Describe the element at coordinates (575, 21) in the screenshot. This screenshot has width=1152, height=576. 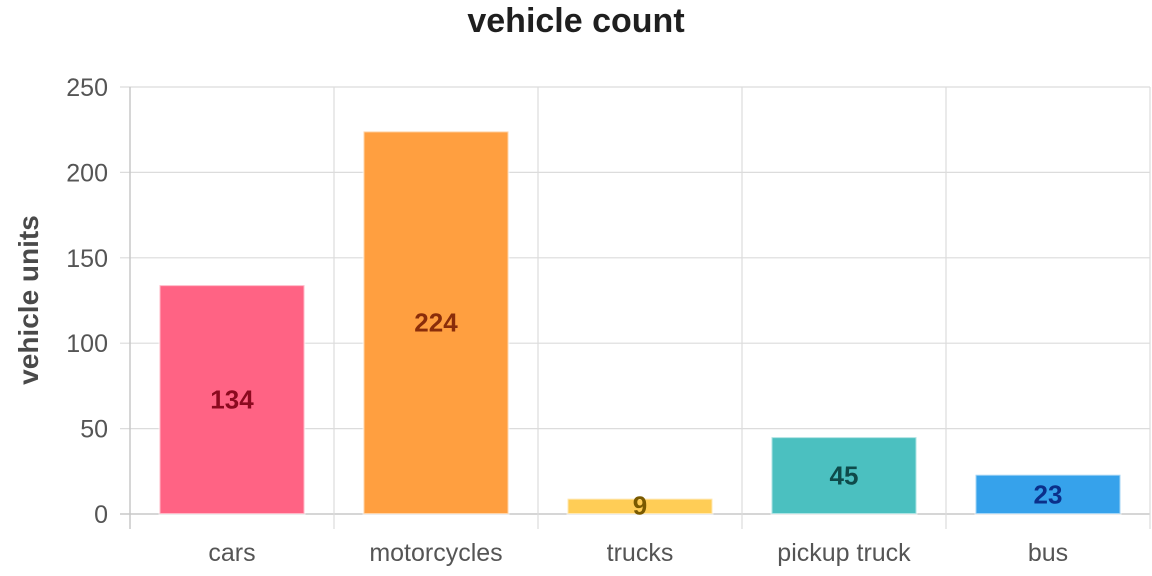
I see `chart-title: vehicle count` at that location.